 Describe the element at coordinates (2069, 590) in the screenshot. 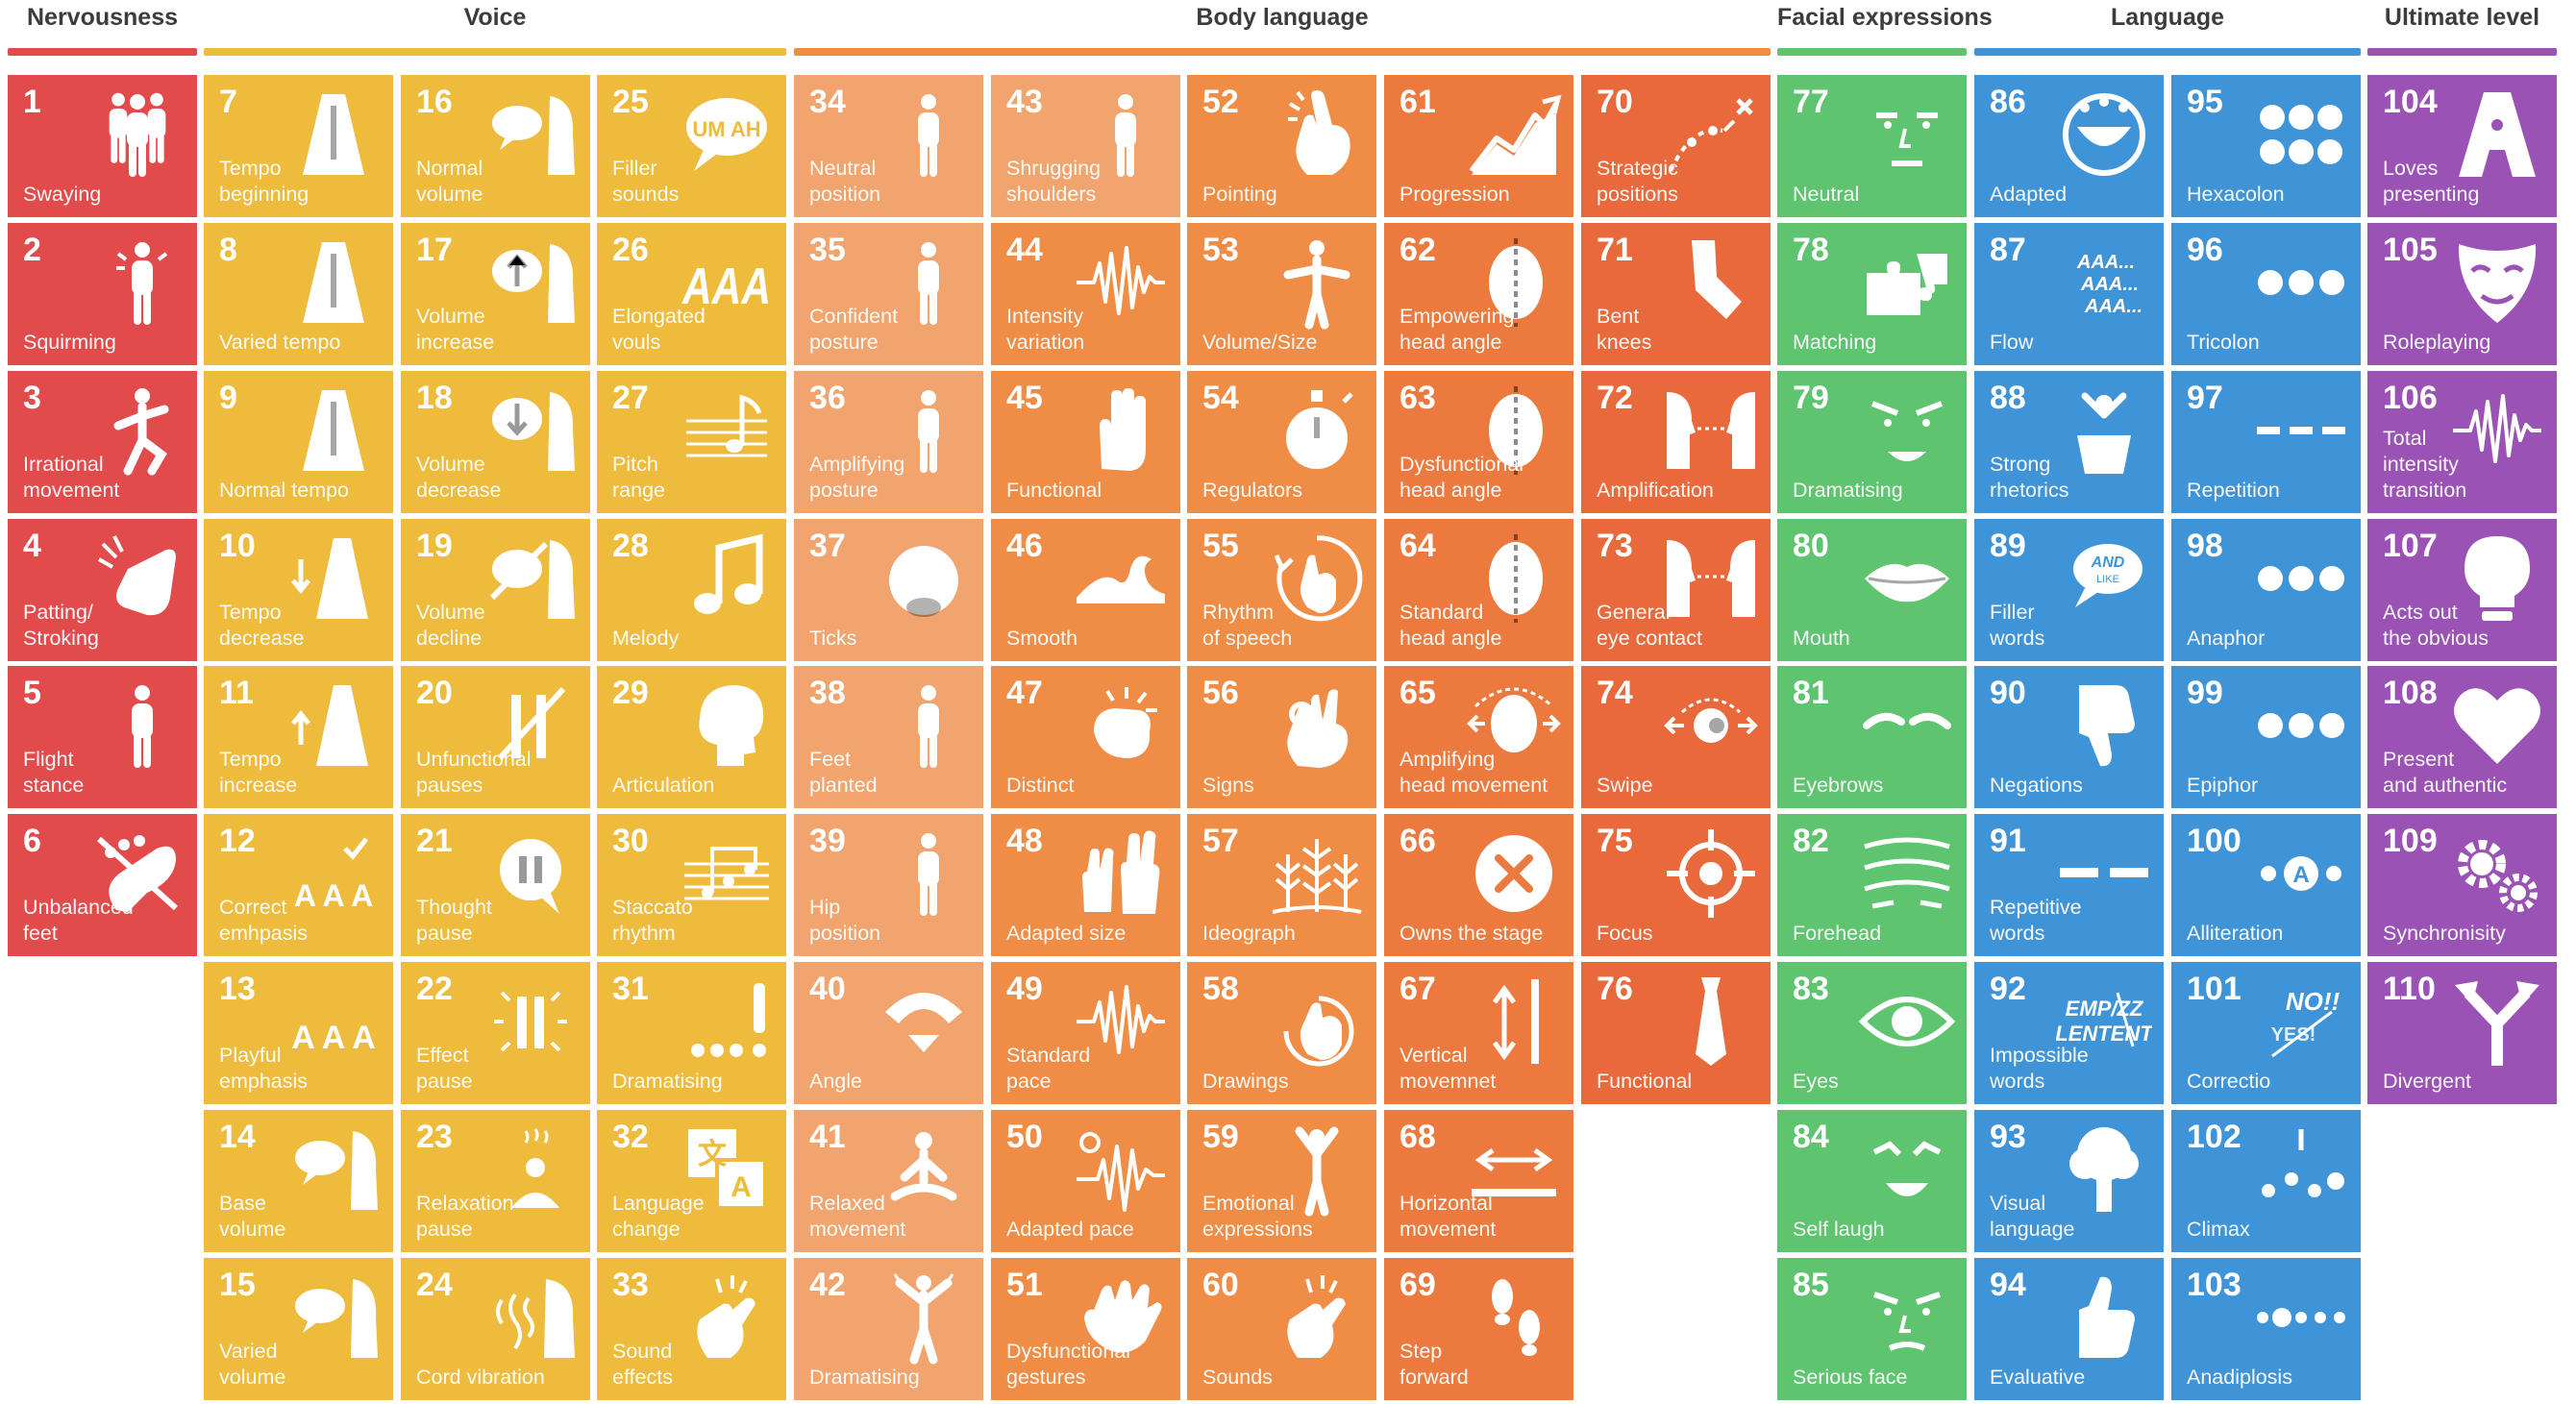

I see `tile-89: 89 AND LIKE Filler words` at that location.